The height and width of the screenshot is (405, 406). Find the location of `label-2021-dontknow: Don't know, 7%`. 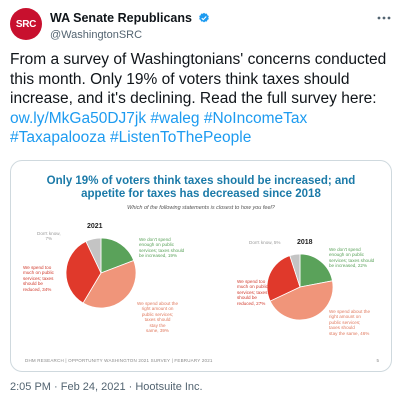

label-2021-dontknow: Don't know, 7% is located at coordinates (49, 236).